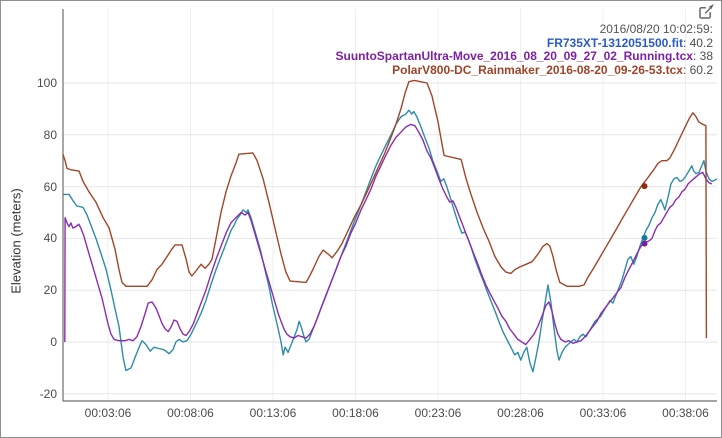 Image resolution: width=722 pixels, height=438 pixels. I want to click on y-tick-label: 40, so click(50, 238).